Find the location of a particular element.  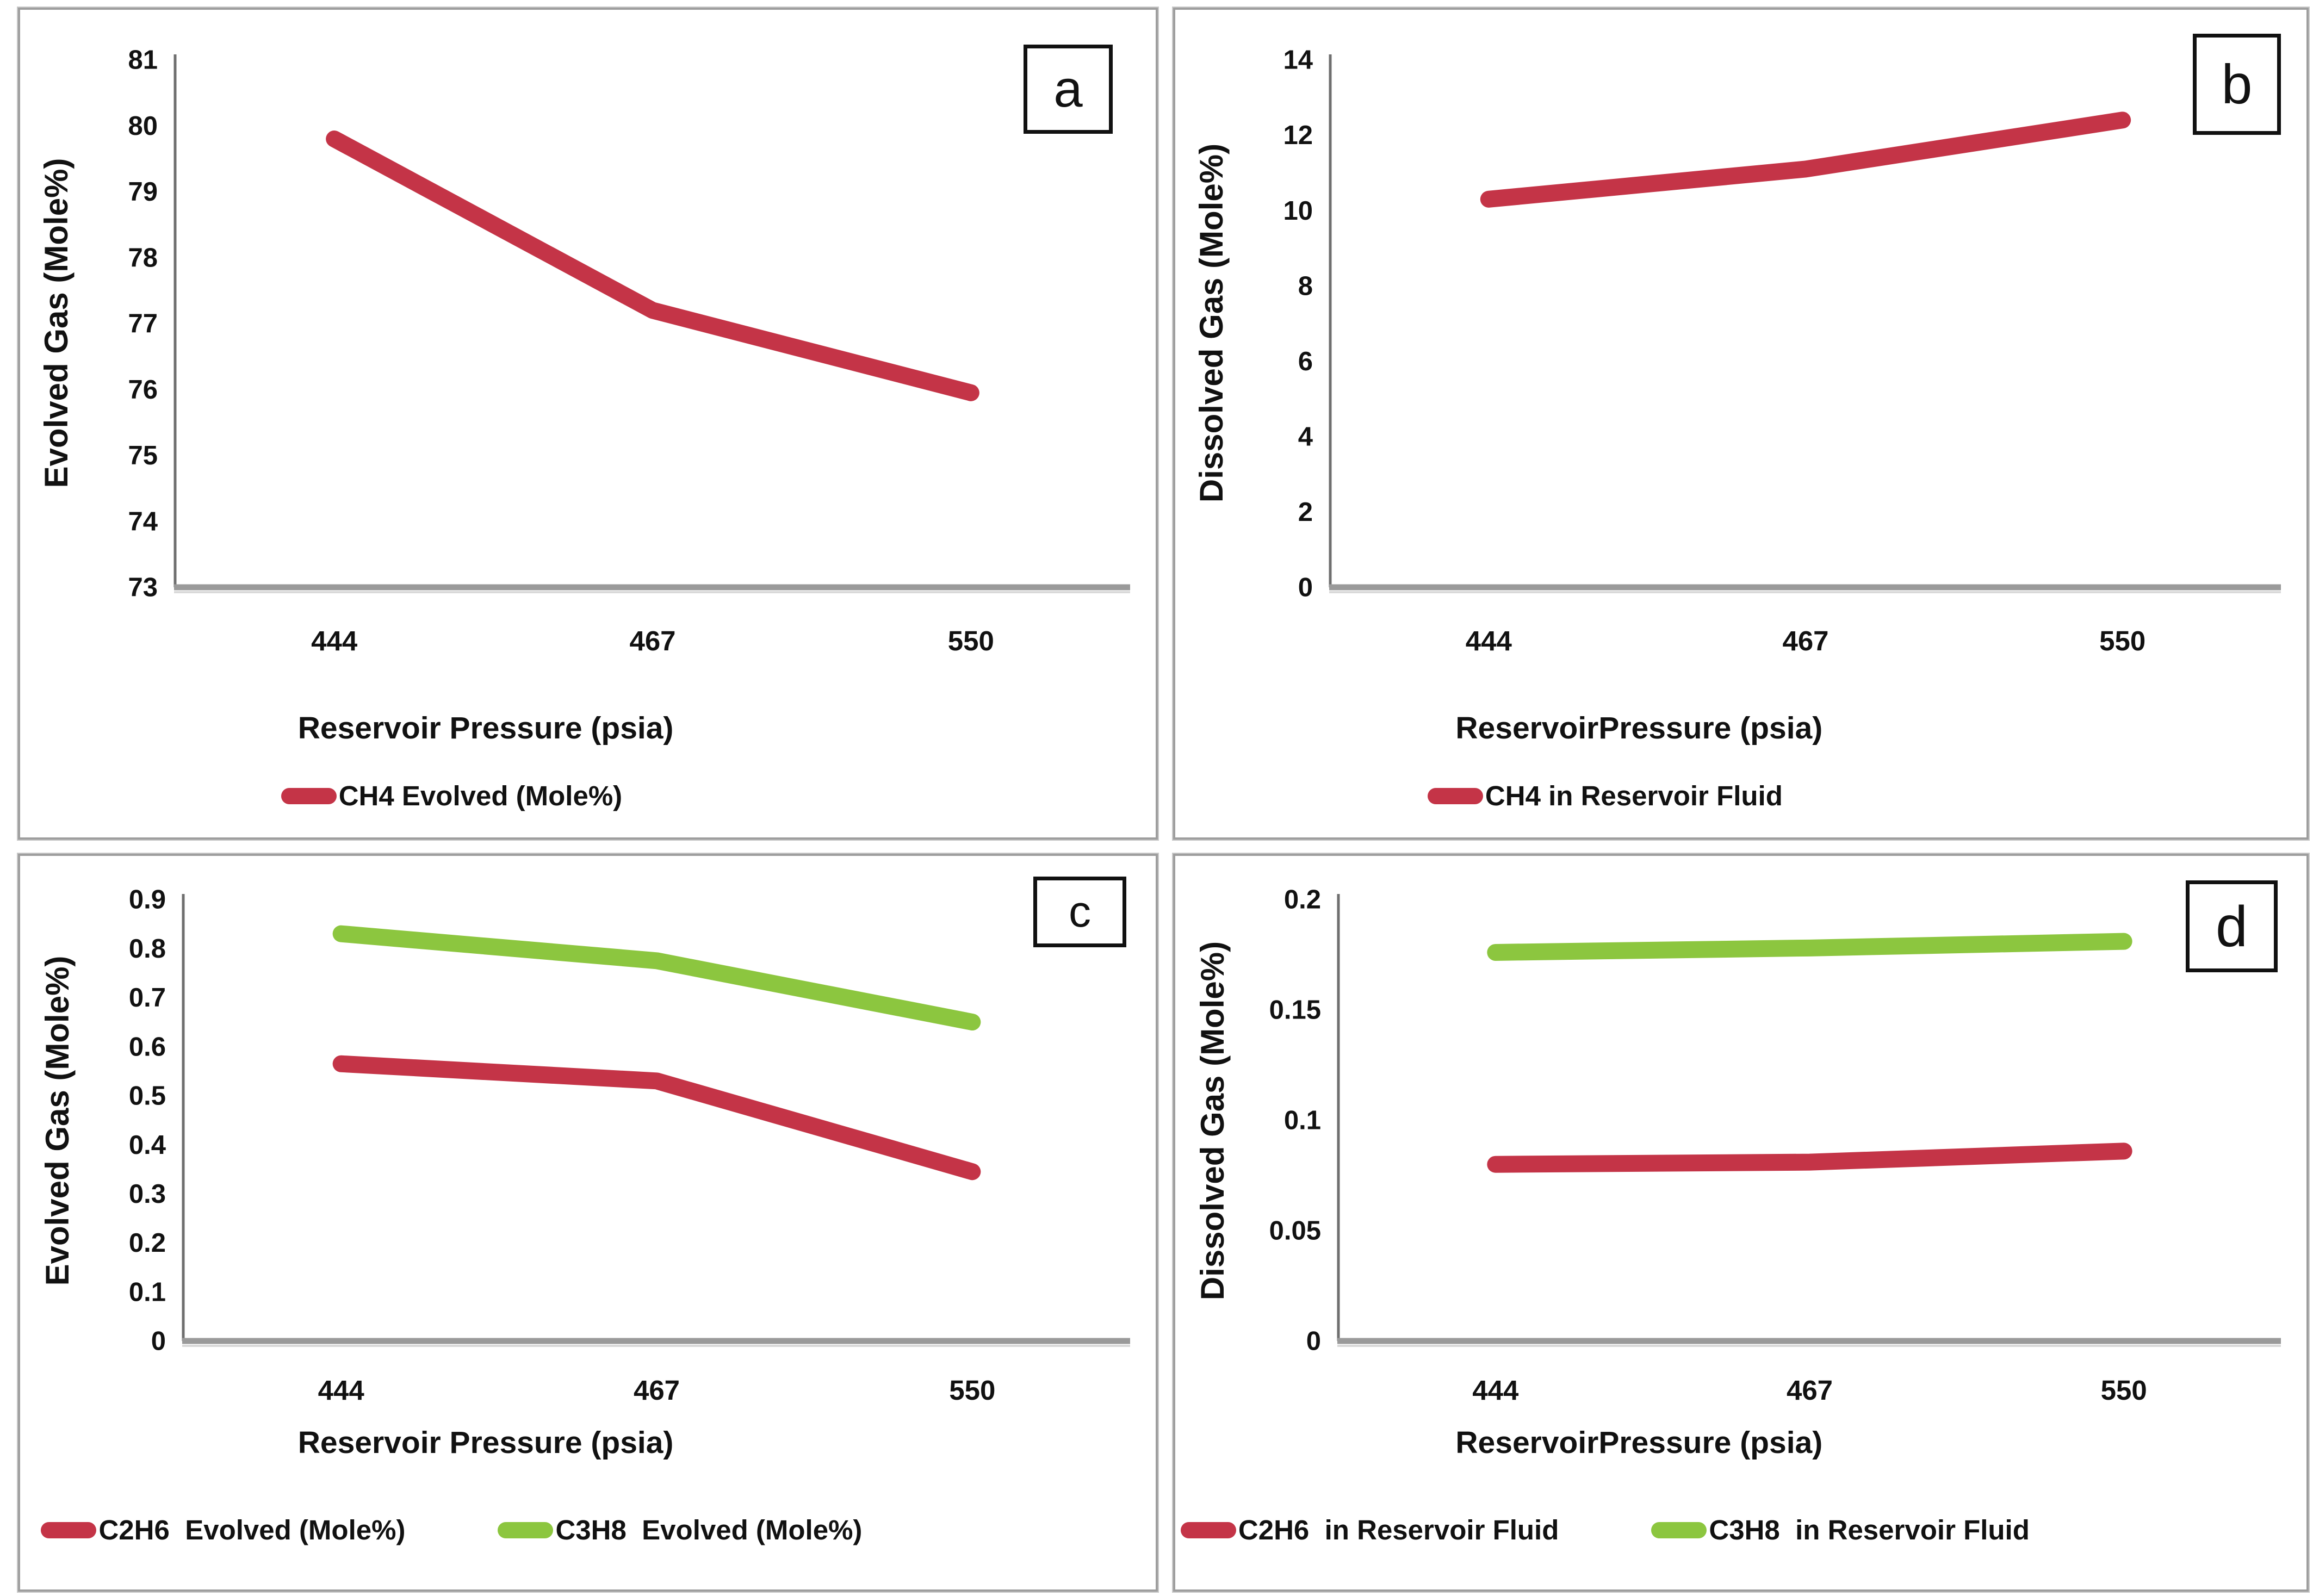

panel-label-box: a is located at coordinates (1068, 89).